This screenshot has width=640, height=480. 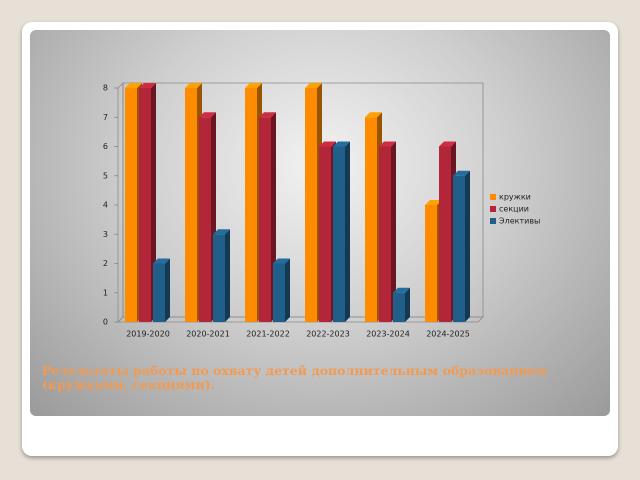 I want to click on x-tick-label: 2024-2025, so click(x=448, y=334).